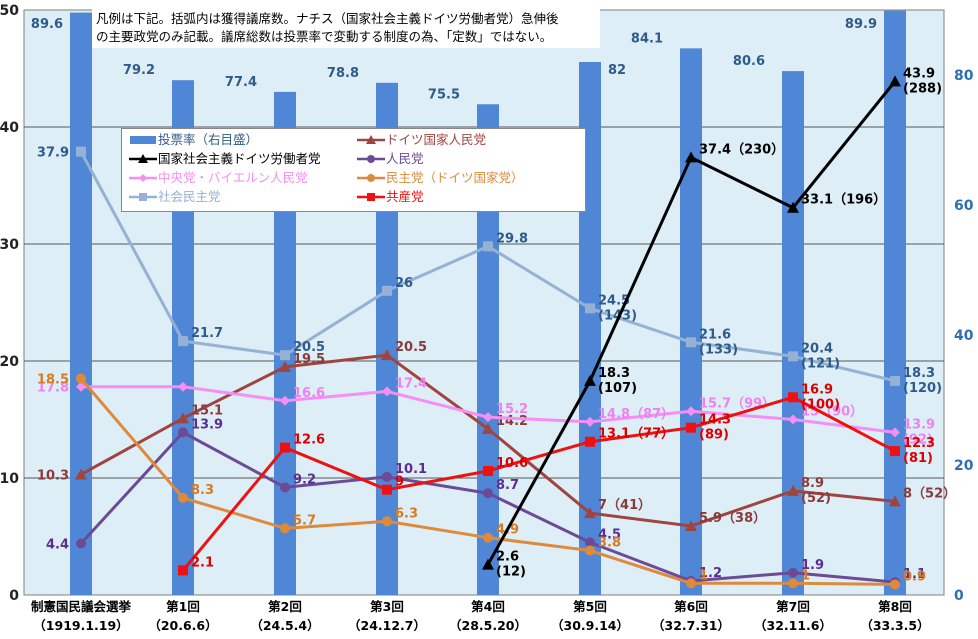 This screenshot has width=978, height=639. I want to click on legend-item: 中央党・バイエルン人民党, so click(218, 177).